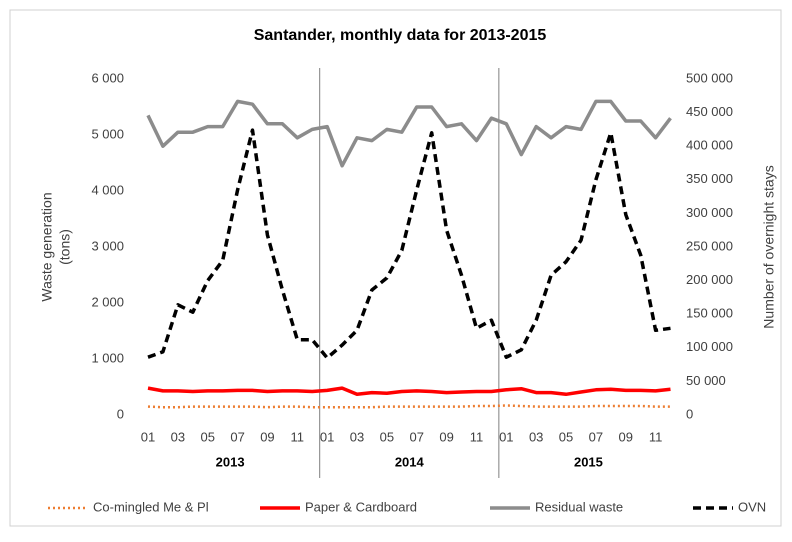 This screenshot has width=792, height=542. What do you see at coordinates (709, 77) in the screenshot?
I see `y2-tick-label: 500 000` at bounding box center [709, 77].